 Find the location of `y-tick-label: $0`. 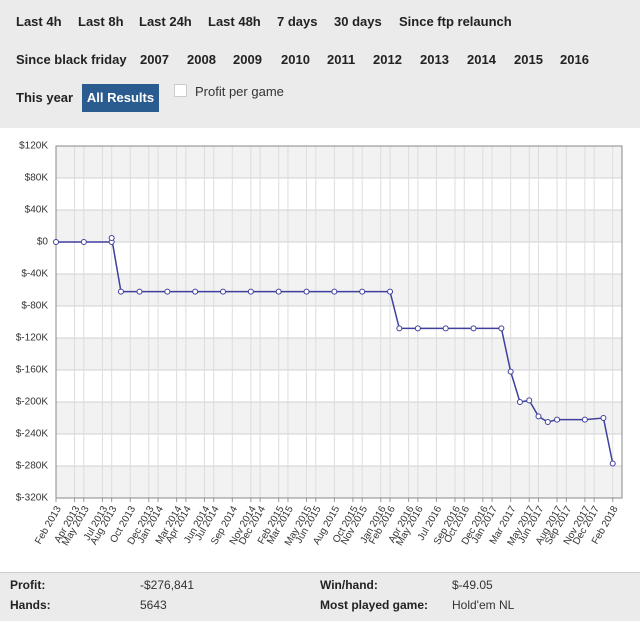

y-tick-label: $0 is located at coordinates (43, 242).